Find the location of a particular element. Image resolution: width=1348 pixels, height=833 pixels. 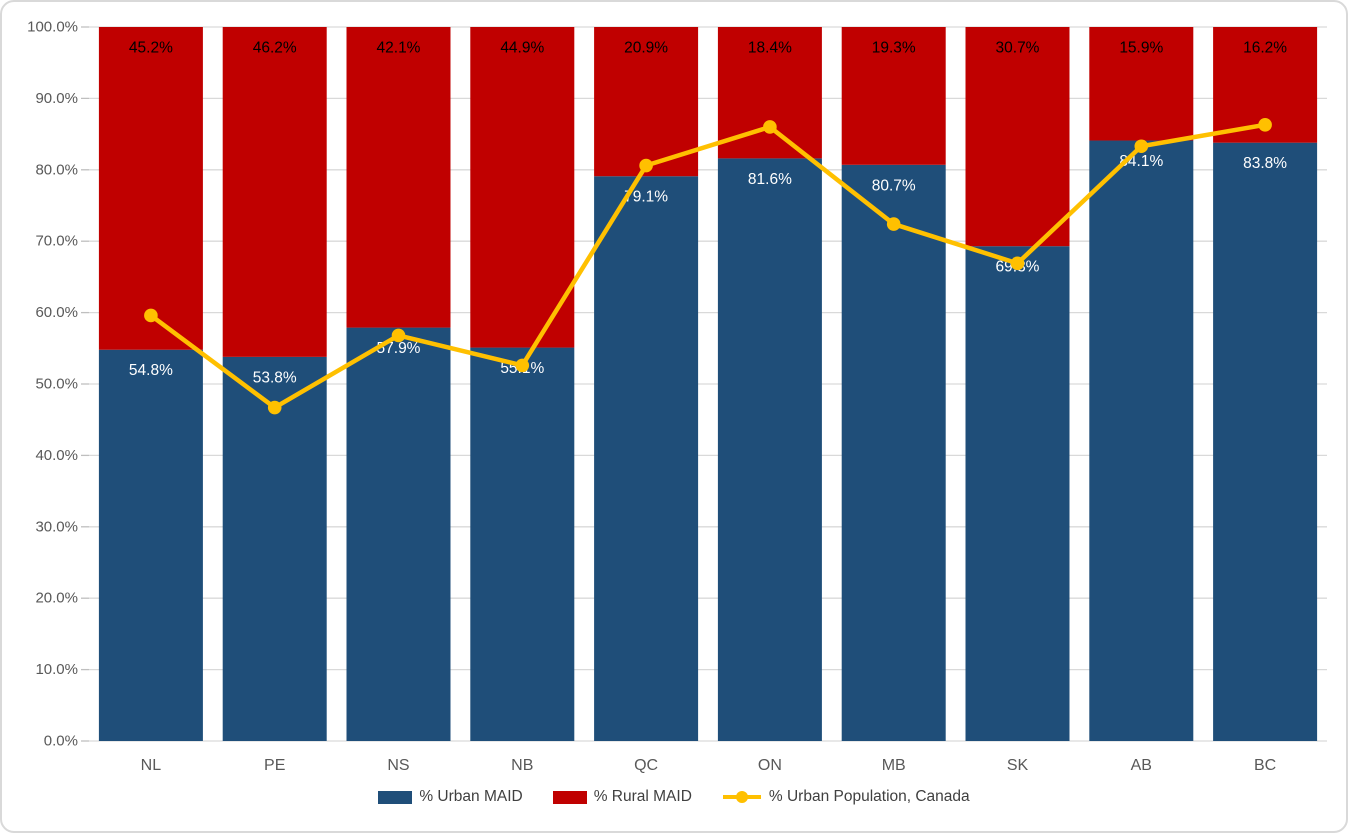

bar-label-rural: 15.9% is located at coordinates (1141, 48).